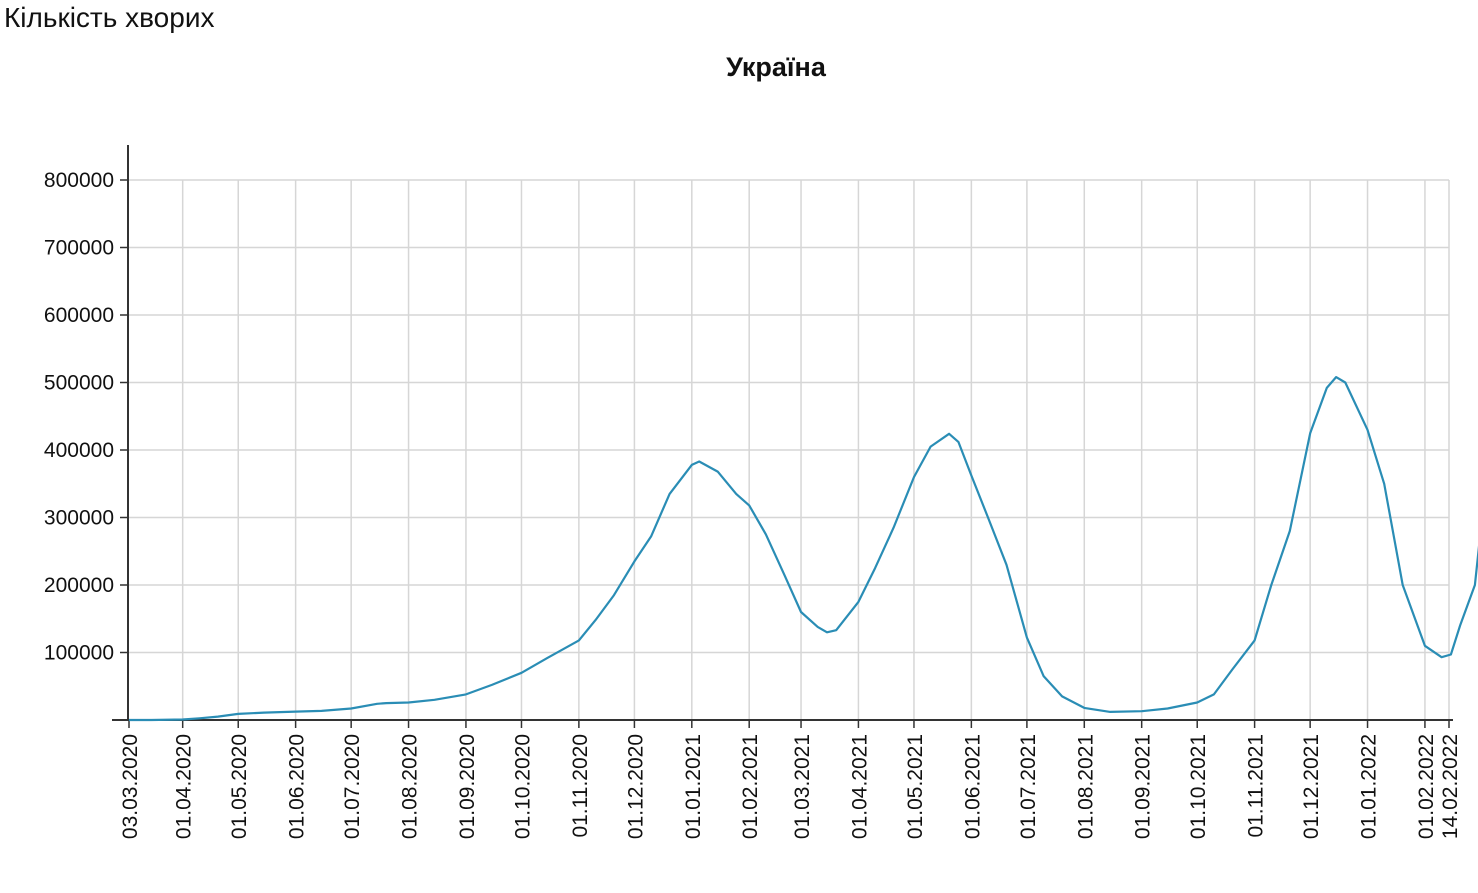  Describe the element at coordinates (522, 786) in the screenshot. I see `x-tick-label: 01.10.2020` at that location.